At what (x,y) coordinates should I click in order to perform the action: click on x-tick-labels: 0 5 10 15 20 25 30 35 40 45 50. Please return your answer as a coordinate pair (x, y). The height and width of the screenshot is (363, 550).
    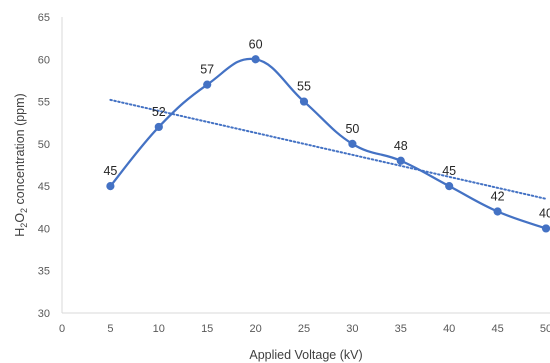
    Looking at the image, I should click on (304, 329).